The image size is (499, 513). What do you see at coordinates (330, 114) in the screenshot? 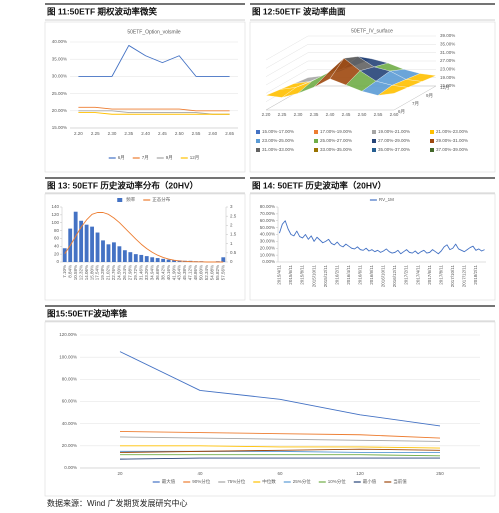
I see `x-tick-label: 2.40` at bounding box center [330, 114].